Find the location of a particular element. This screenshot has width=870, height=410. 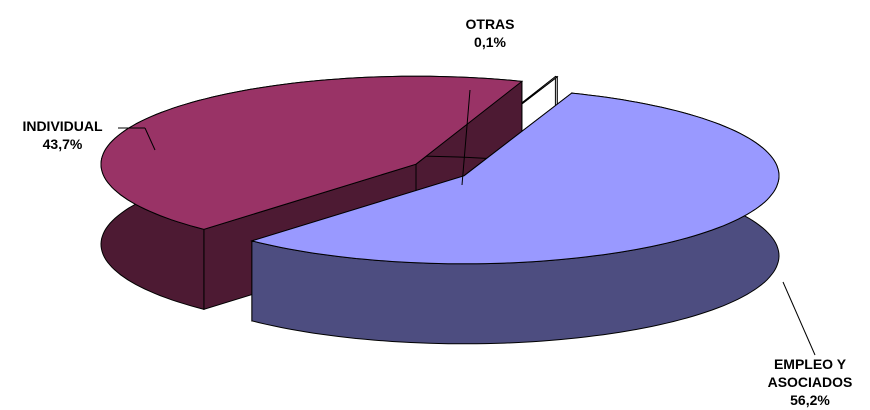

slice-label: EMPLEO Y ASOCIADOS 56,2% is located at coordinates (810, 382).